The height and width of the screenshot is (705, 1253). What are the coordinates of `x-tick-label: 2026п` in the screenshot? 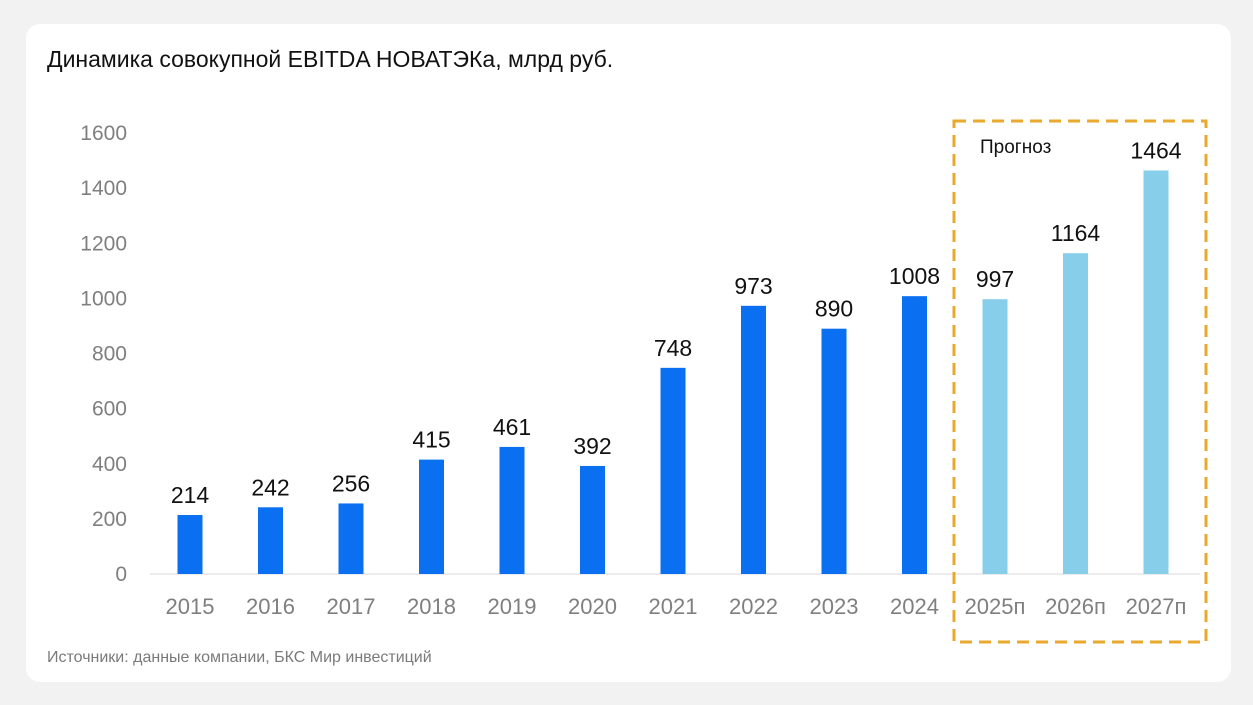 It's located at (1075, 606).